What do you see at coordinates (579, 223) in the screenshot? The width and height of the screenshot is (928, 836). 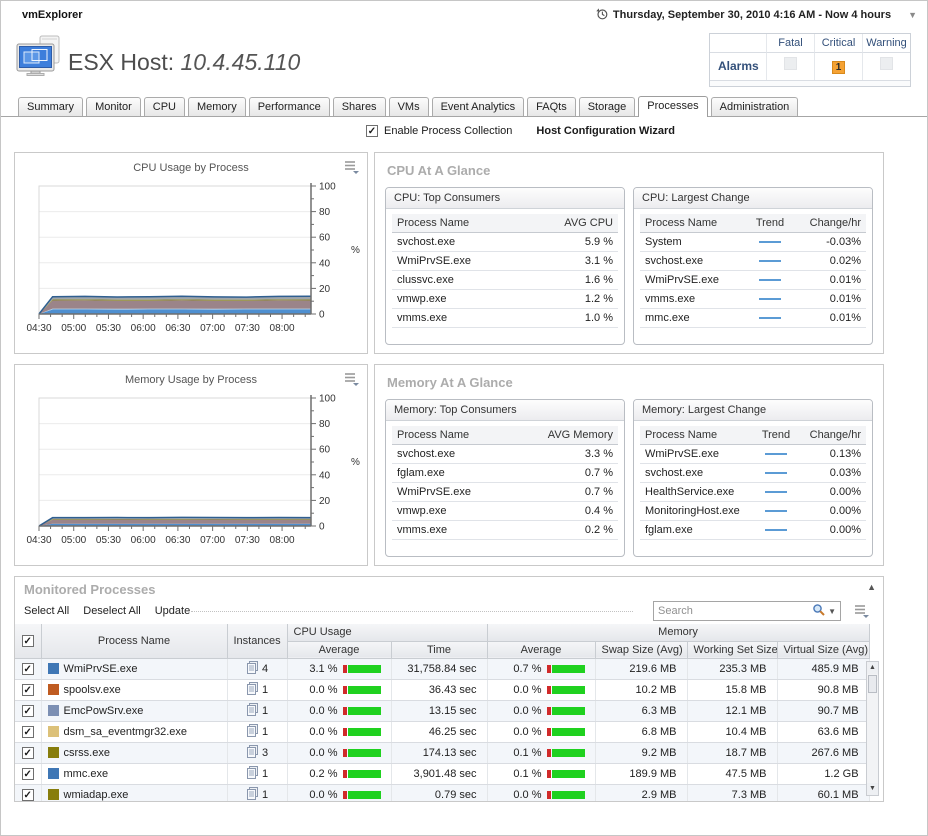 I see `col-avg-cpu: AVG CPU` at bounding box center [579, 223].